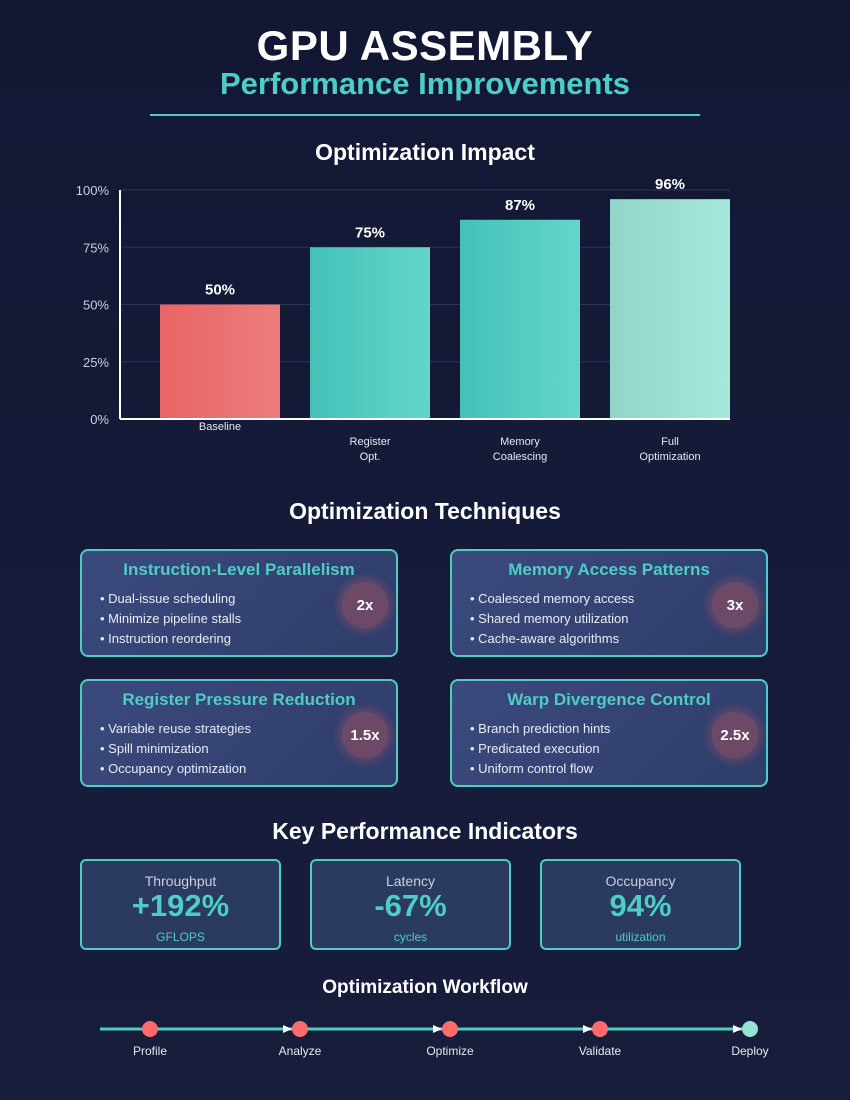  I want to click on card-title: Instruction-Level Parallelism, so click(239, 569).